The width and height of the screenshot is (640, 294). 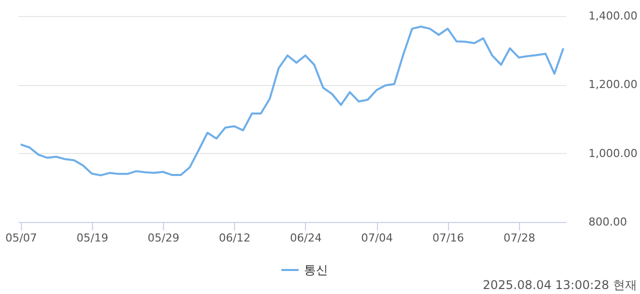 I want to click on x-tick-label: 05/19, so click(x=92, y=238).